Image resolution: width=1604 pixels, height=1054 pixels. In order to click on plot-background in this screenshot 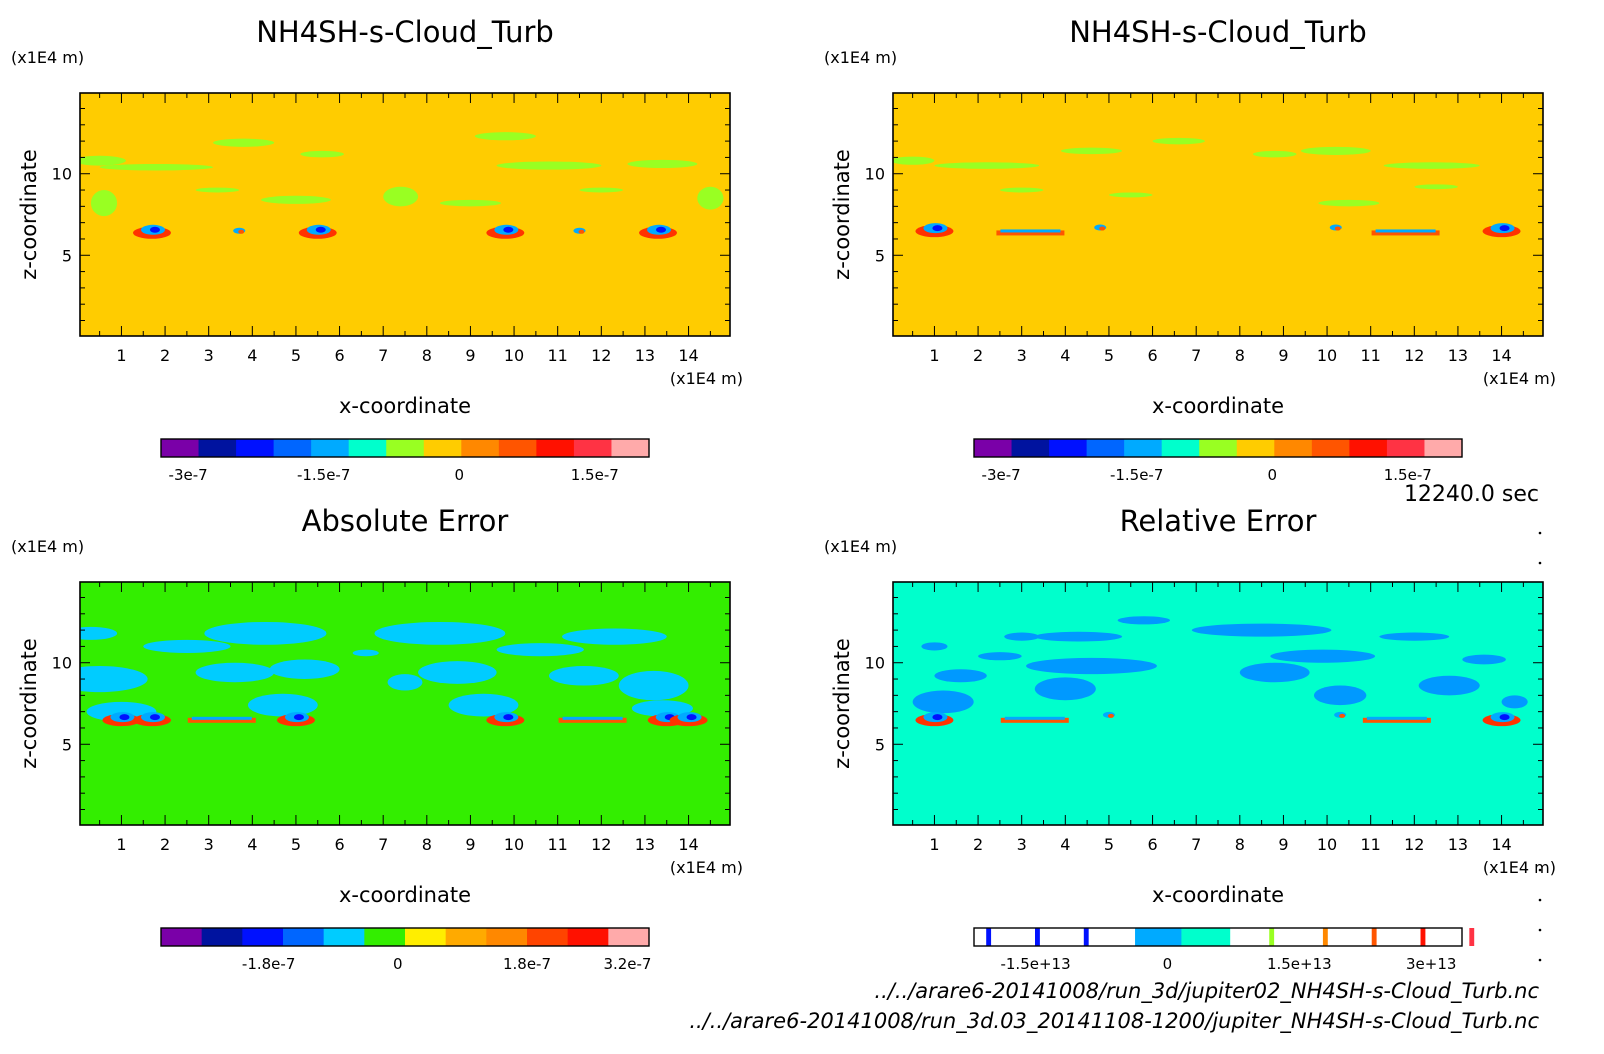, I will do `click(405, 703)`.